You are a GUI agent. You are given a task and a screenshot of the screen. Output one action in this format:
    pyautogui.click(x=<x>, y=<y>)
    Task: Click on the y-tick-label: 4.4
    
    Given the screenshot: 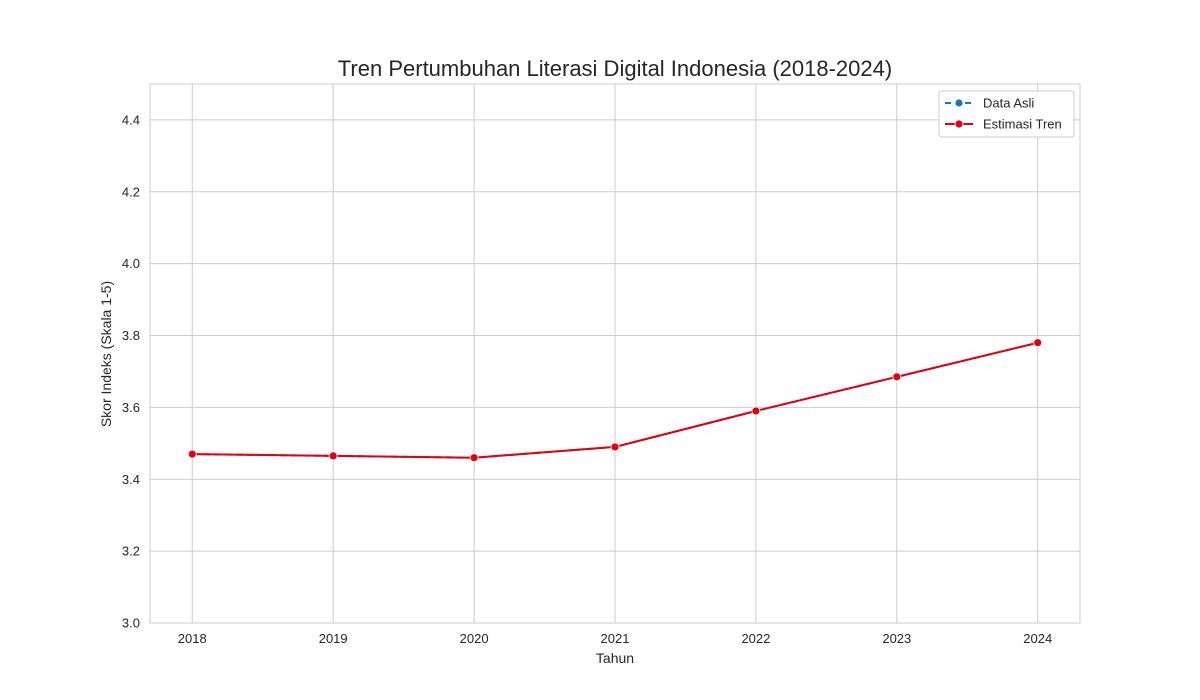 What is the action you would take?
    pyautogui.click(x=131, y=119)
    